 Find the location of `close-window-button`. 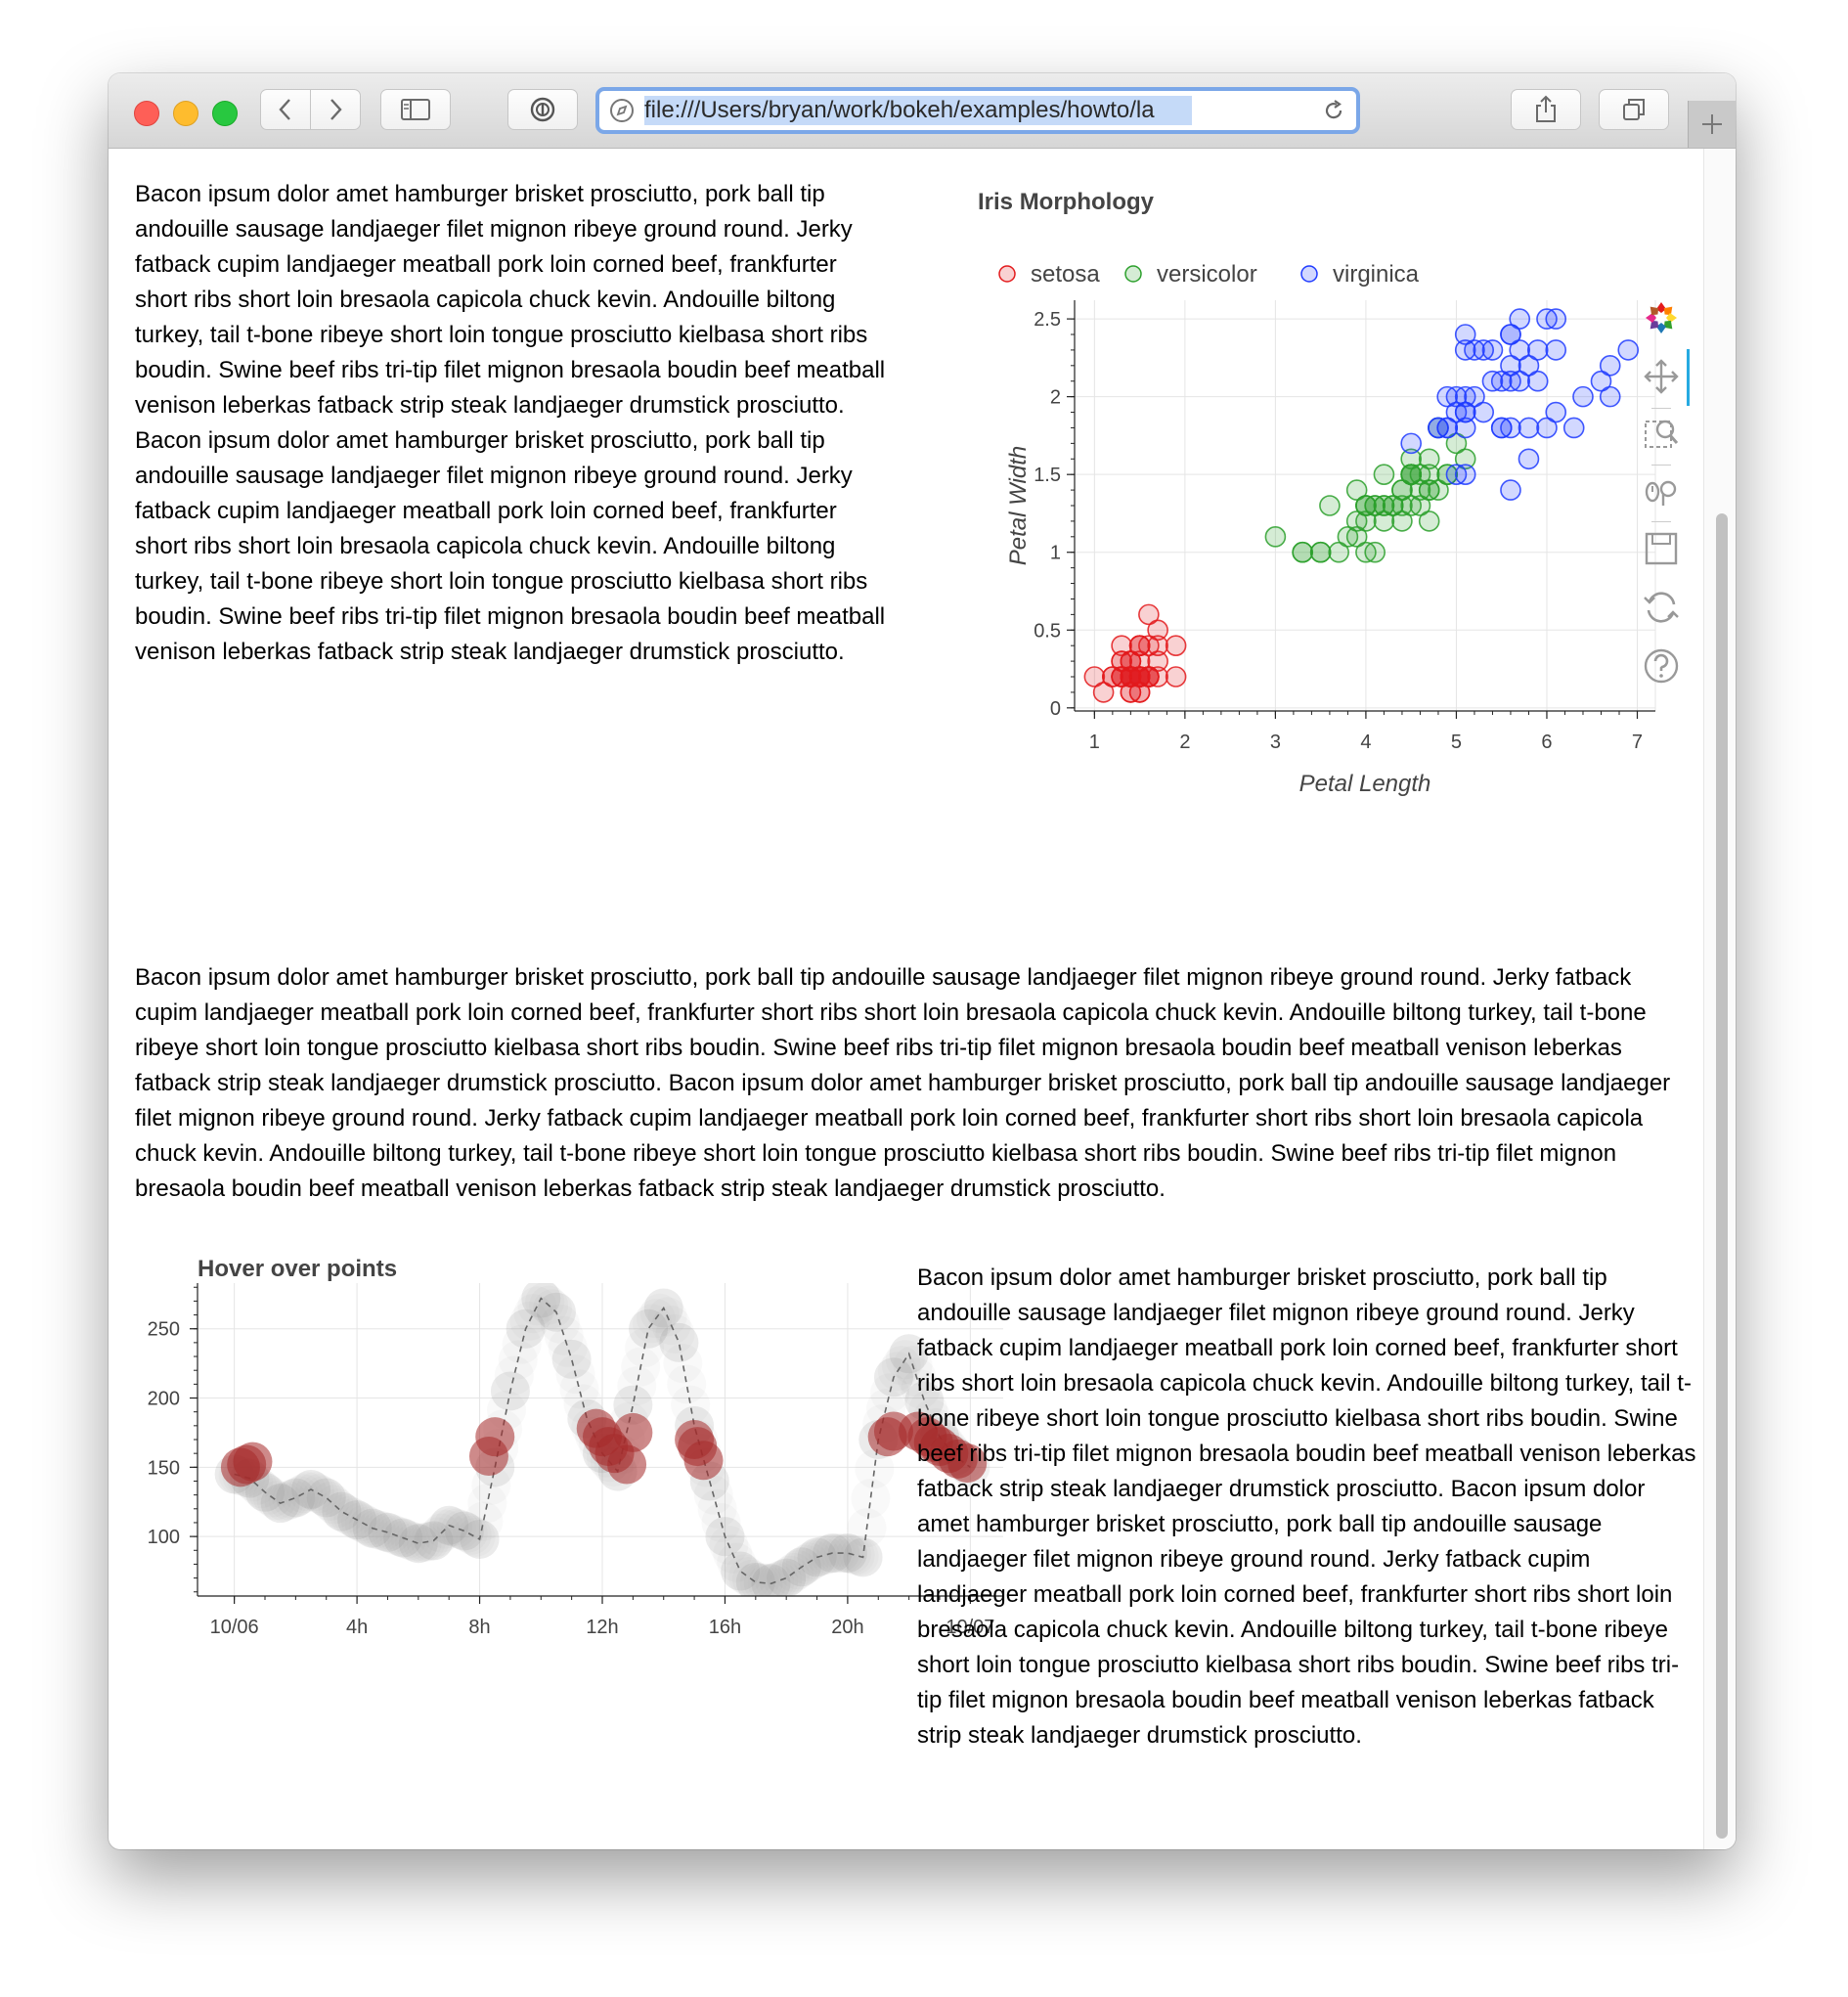

close-window-button is located at coordinates (146, 113).